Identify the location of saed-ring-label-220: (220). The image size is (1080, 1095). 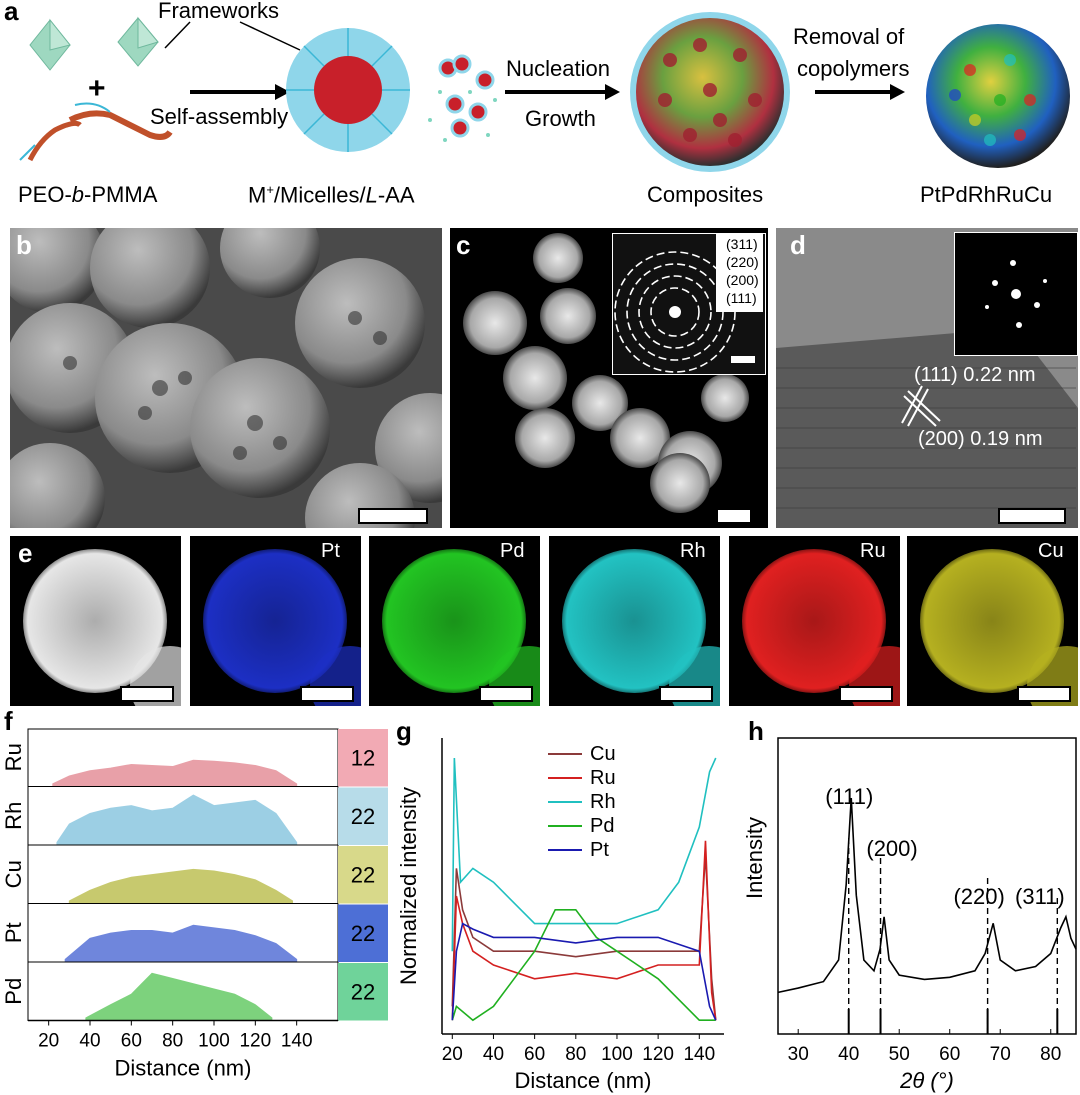
(742, 262).